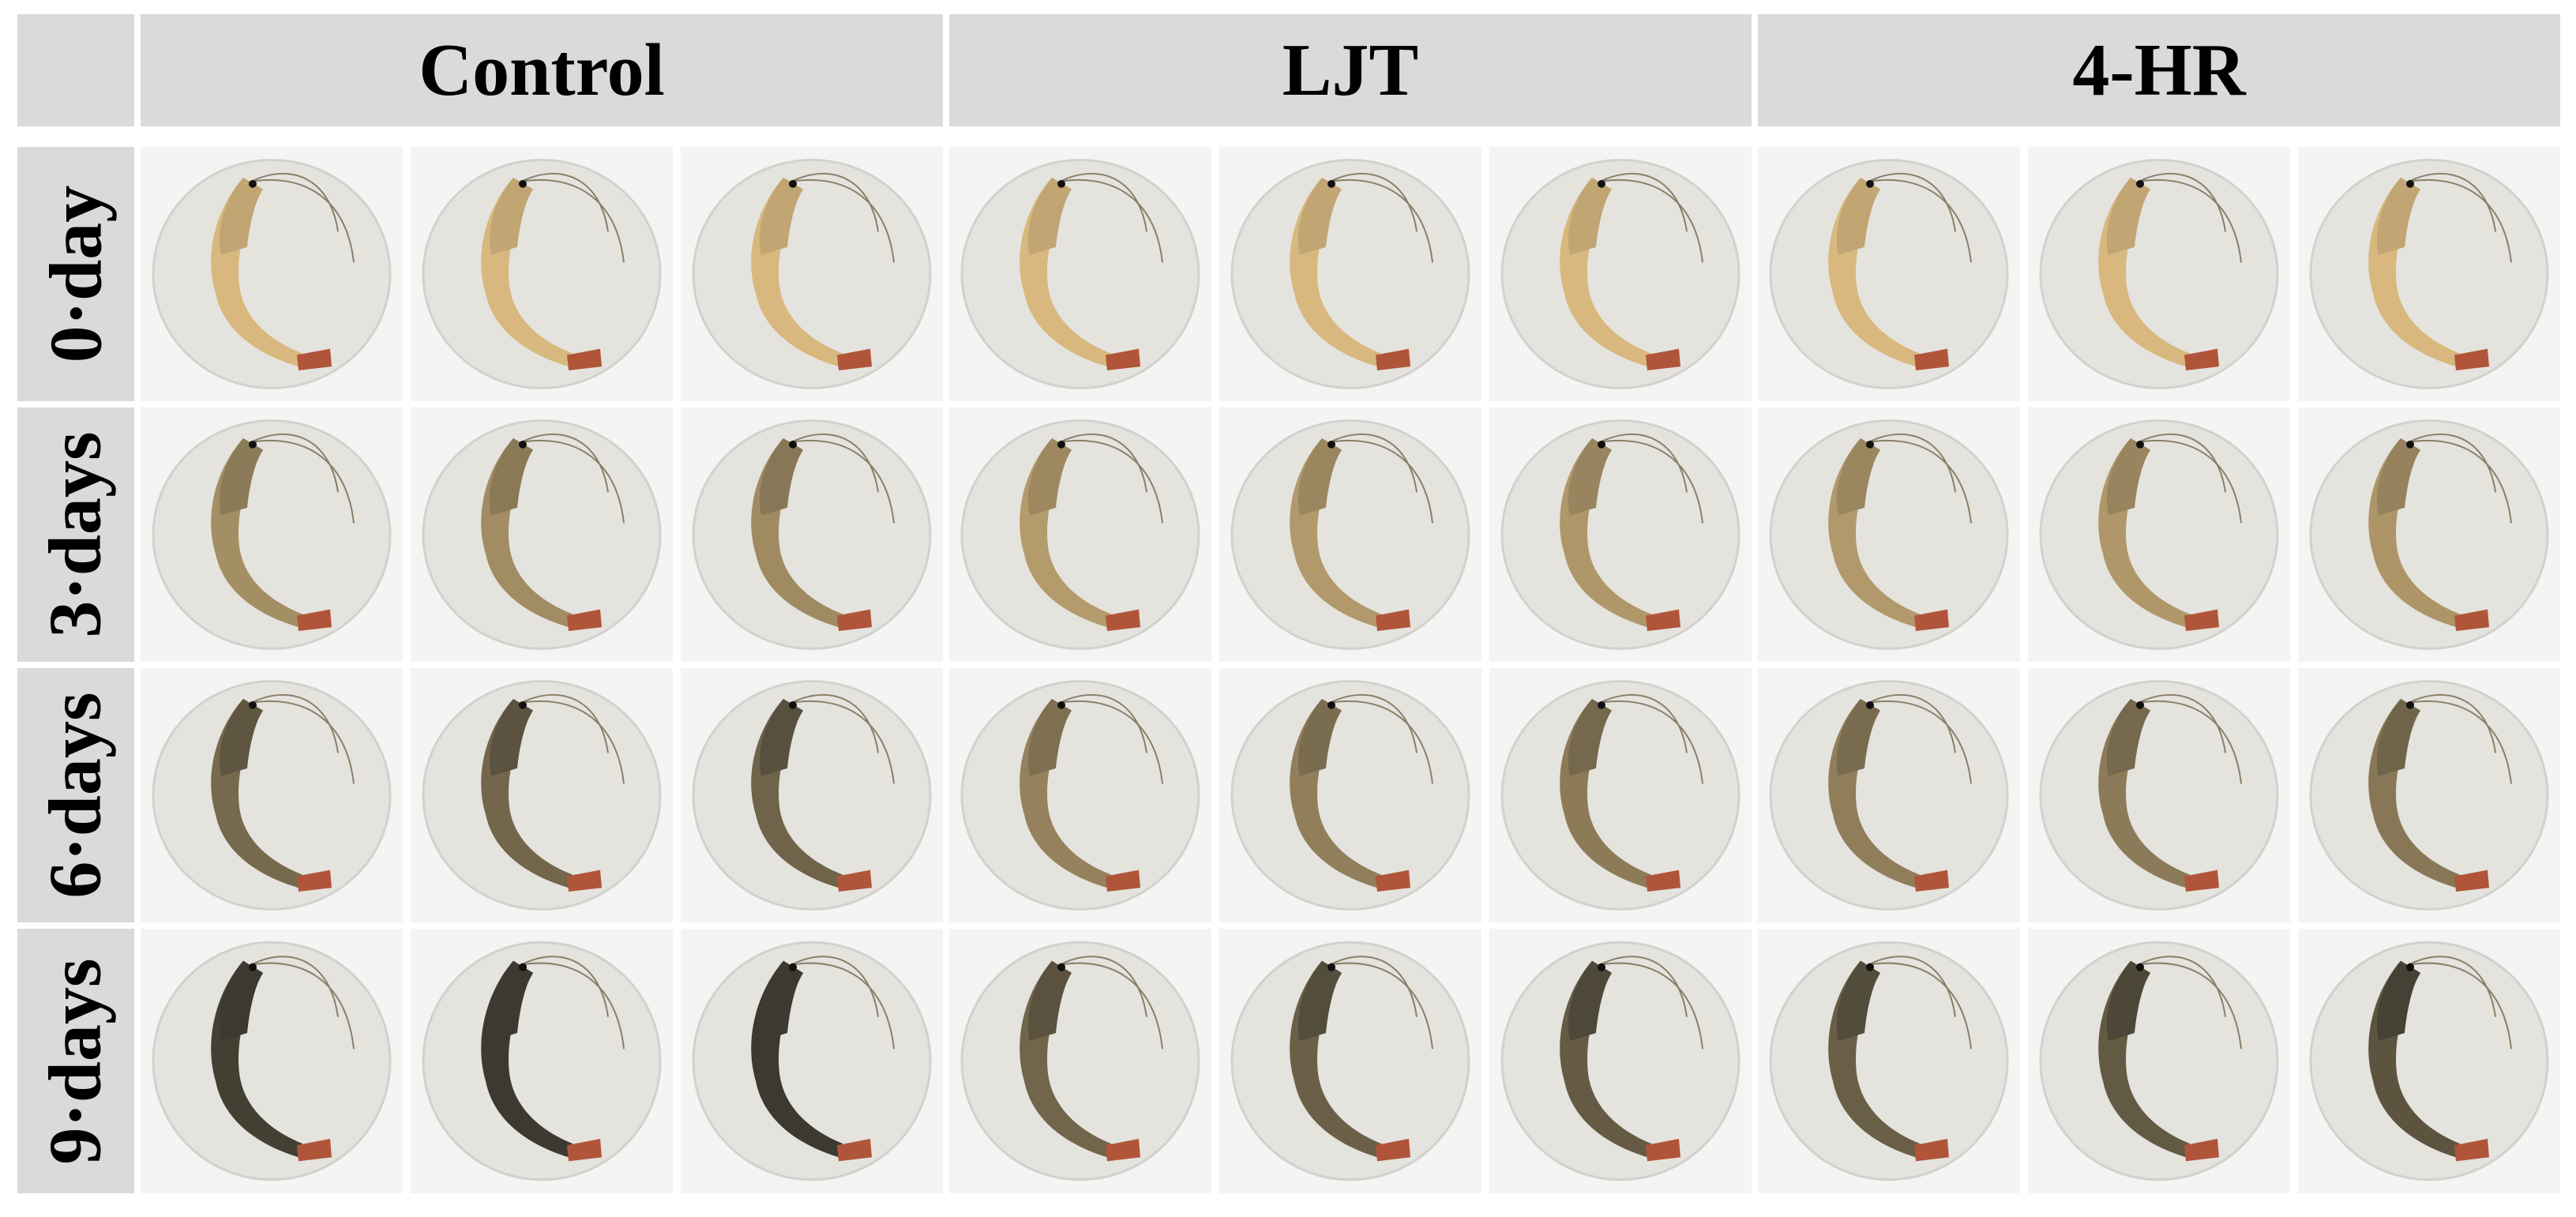  Describe the element at coordinates (542, 70) in the screenshot. I see `column-header-control: Control` at that location.